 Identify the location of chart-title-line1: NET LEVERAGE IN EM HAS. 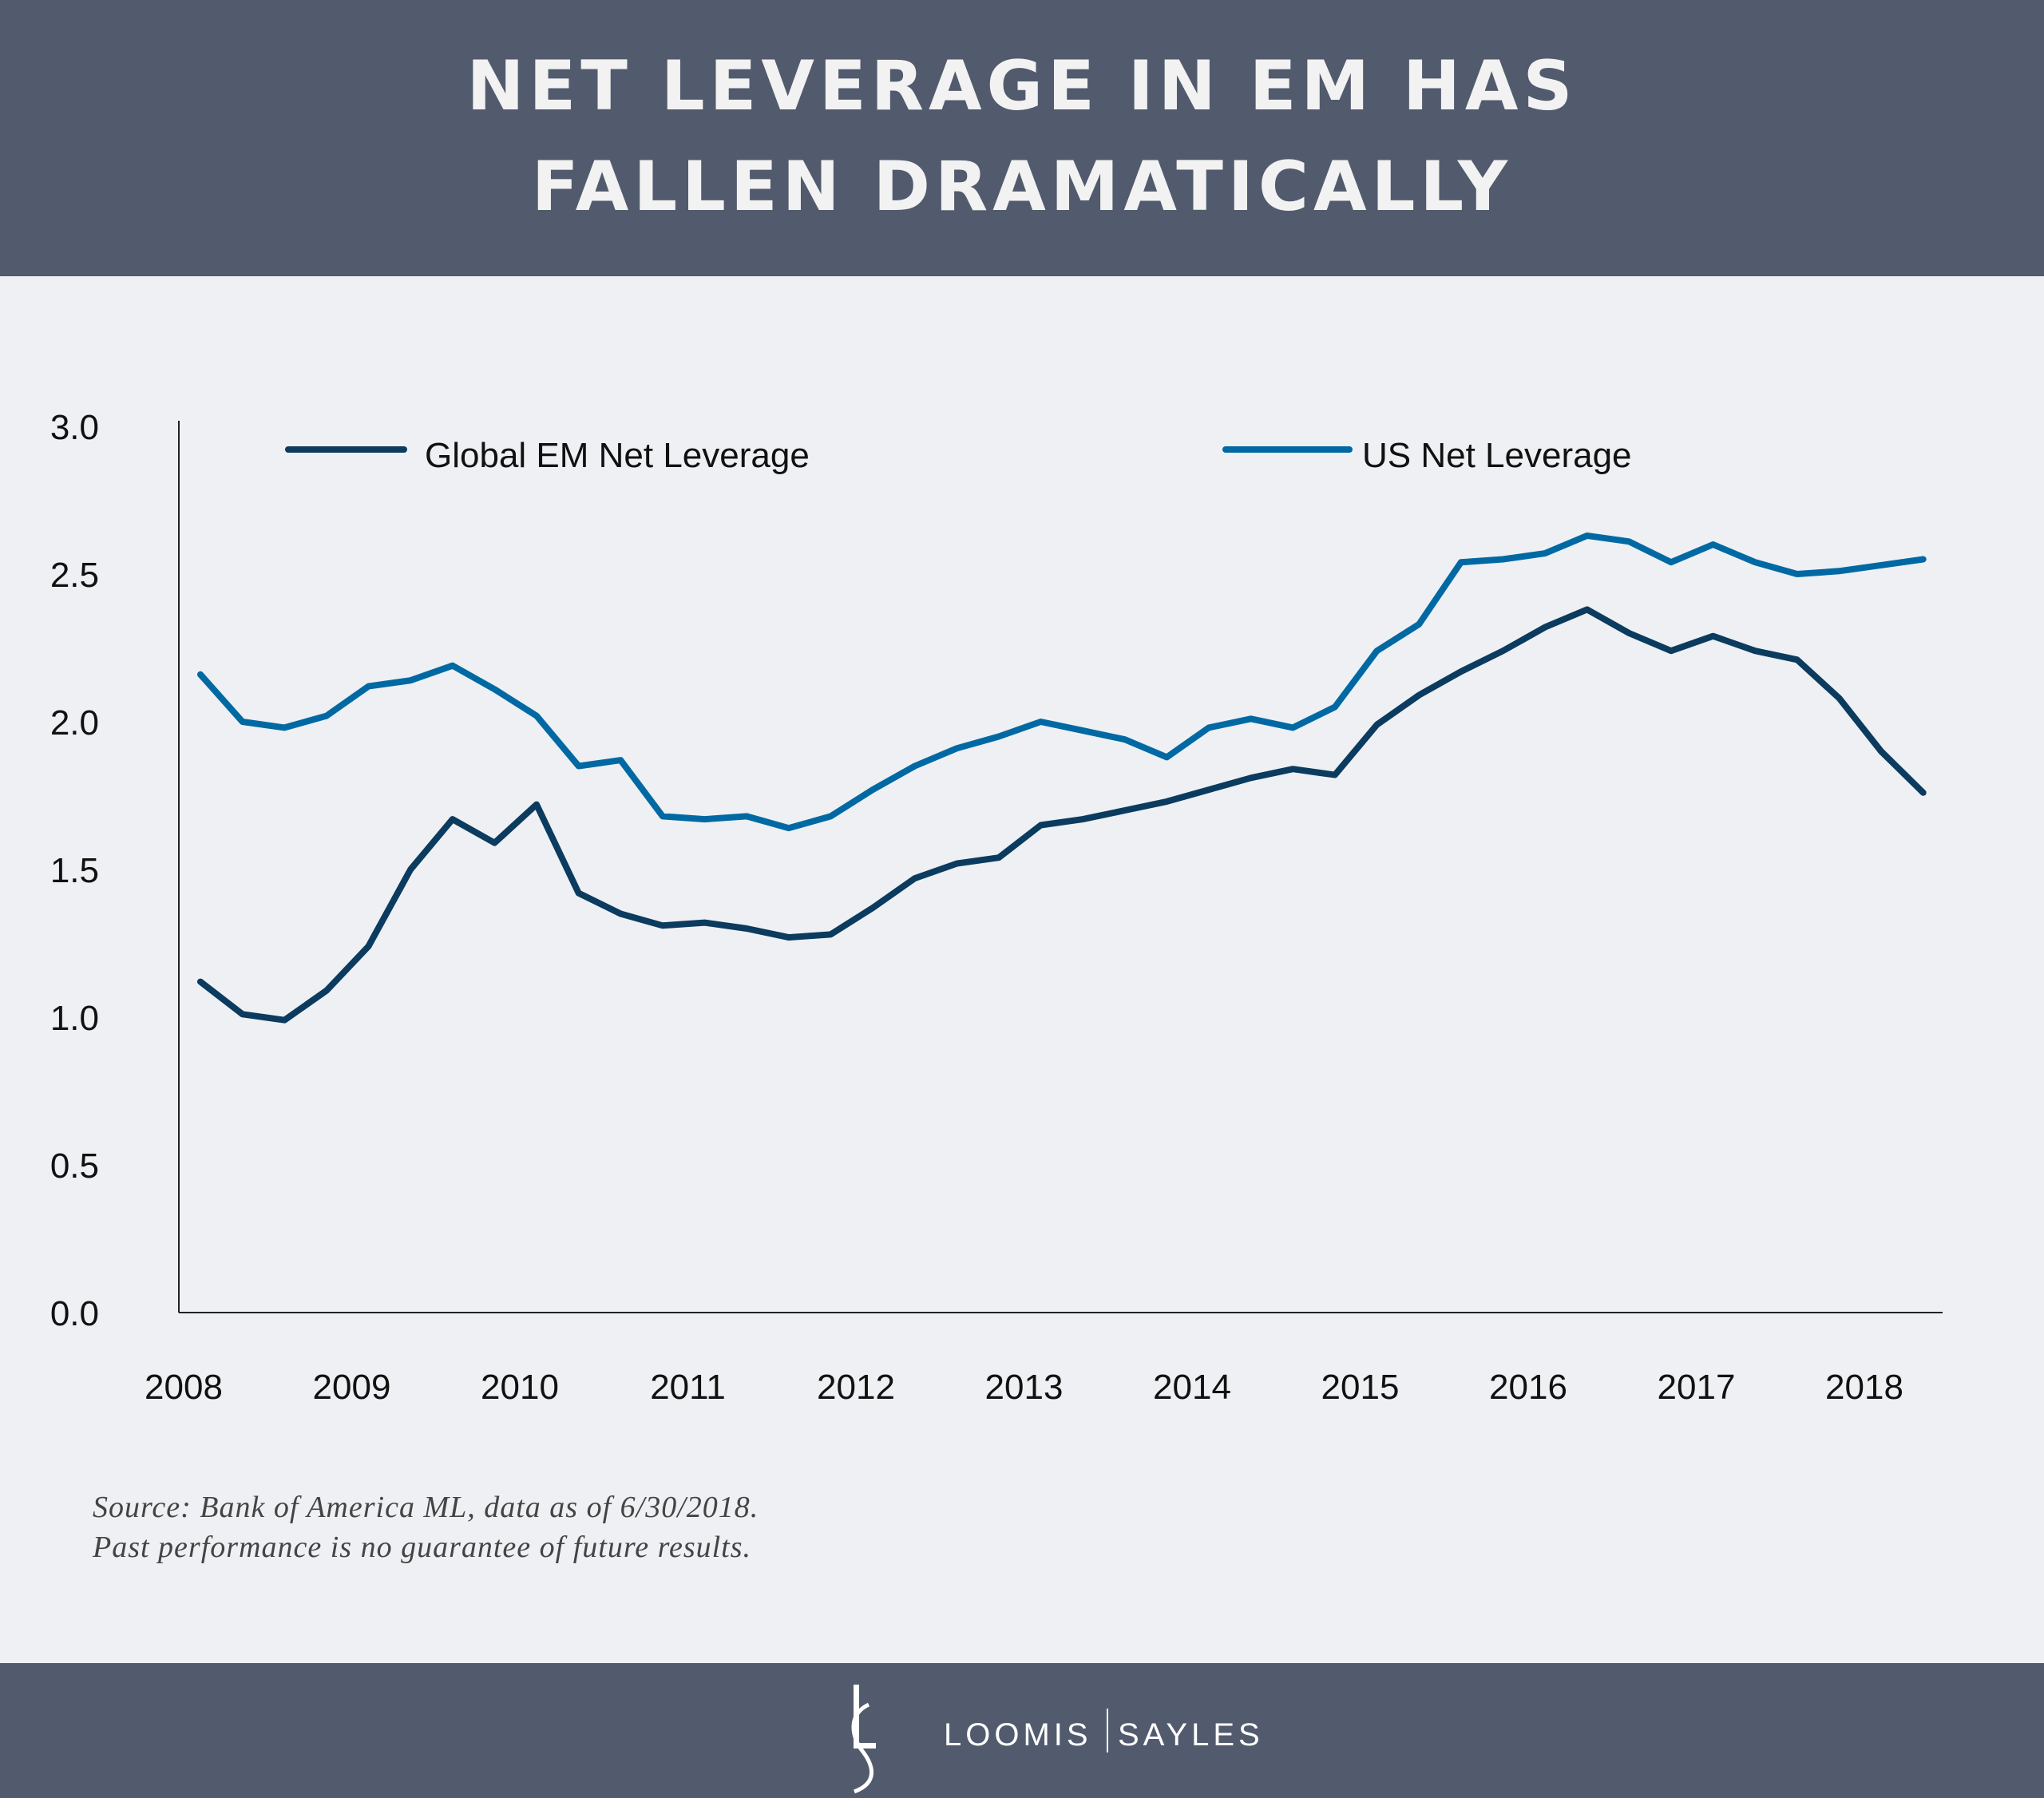
(1022, 86).